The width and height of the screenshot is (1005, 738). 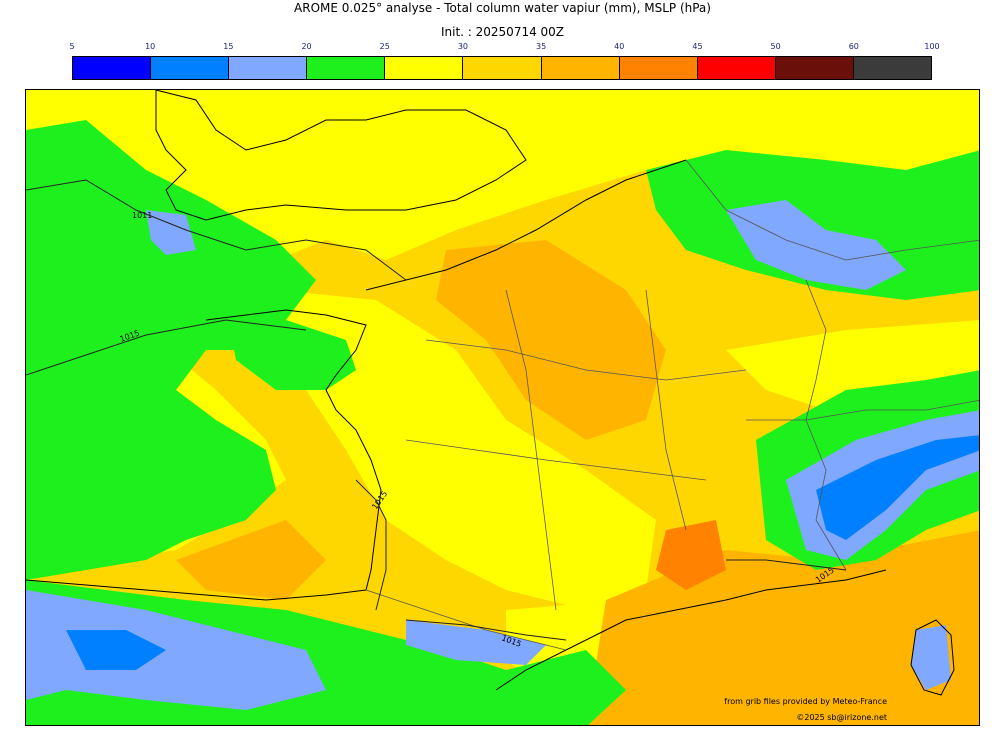 I want to click on field-blue-pyrenees-east, so click(x=476, y=642).